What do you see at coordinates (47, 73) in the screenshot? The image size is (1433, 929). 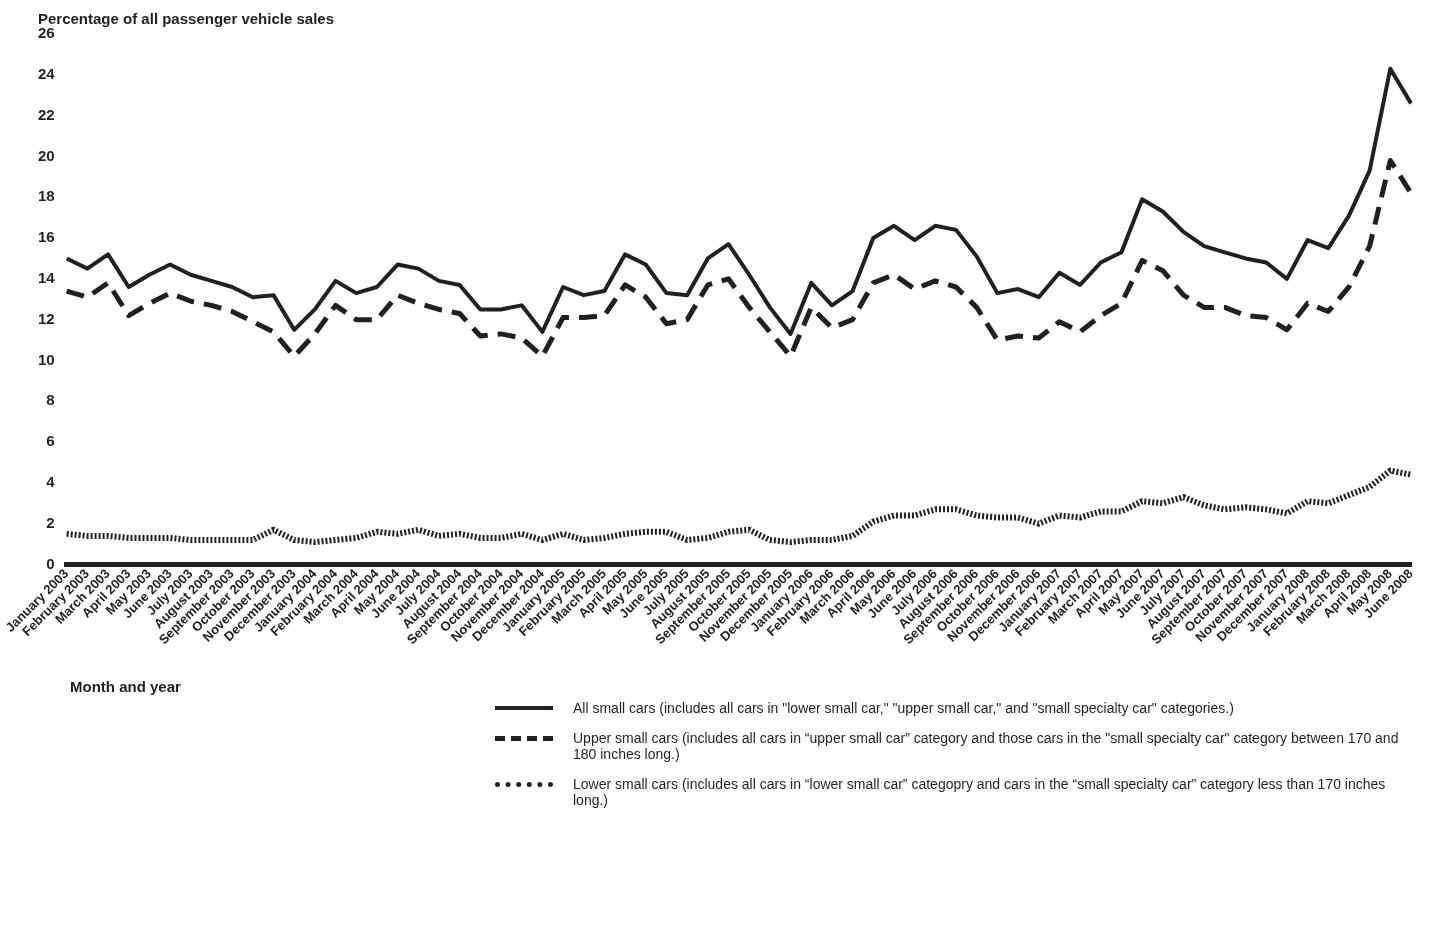 I see `y-tick-label: 24` at bounding box center [47, 73].